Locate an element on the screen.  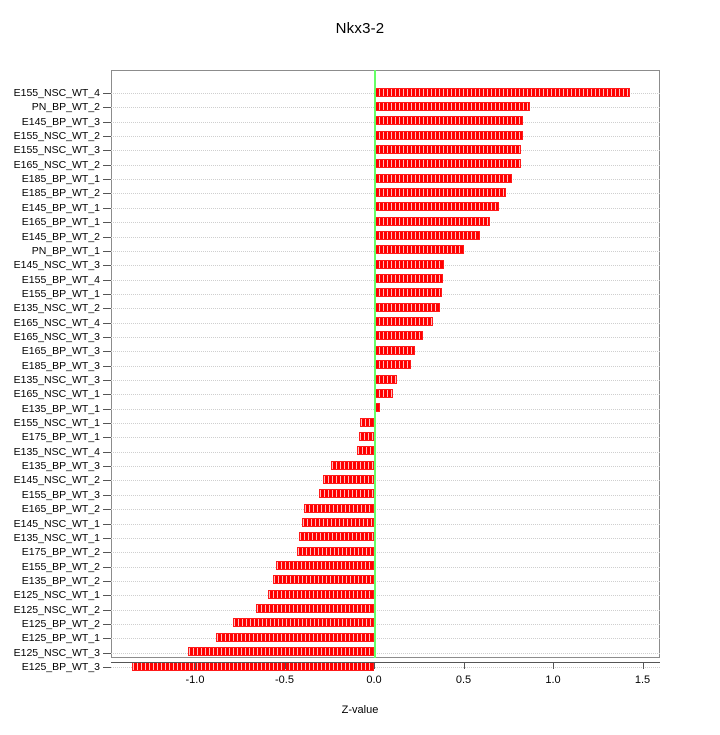
y-axis-tick-label: E165_NSC_WT_3 is located at coordinates (56, 336).